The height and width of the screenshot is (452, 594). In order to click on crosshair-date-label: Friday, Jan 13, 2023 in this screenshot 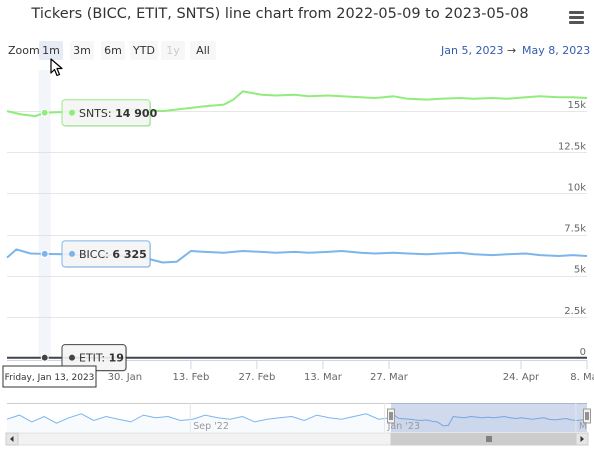, I will do `click(49, 376)`.